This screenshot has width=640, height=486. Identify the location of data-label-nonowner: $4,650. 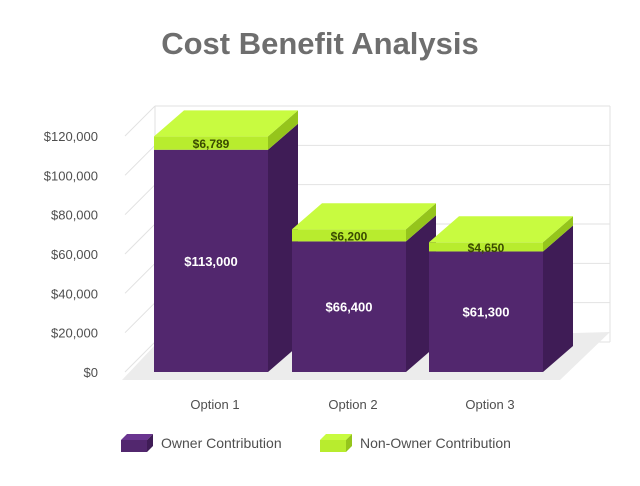
(486, 248).